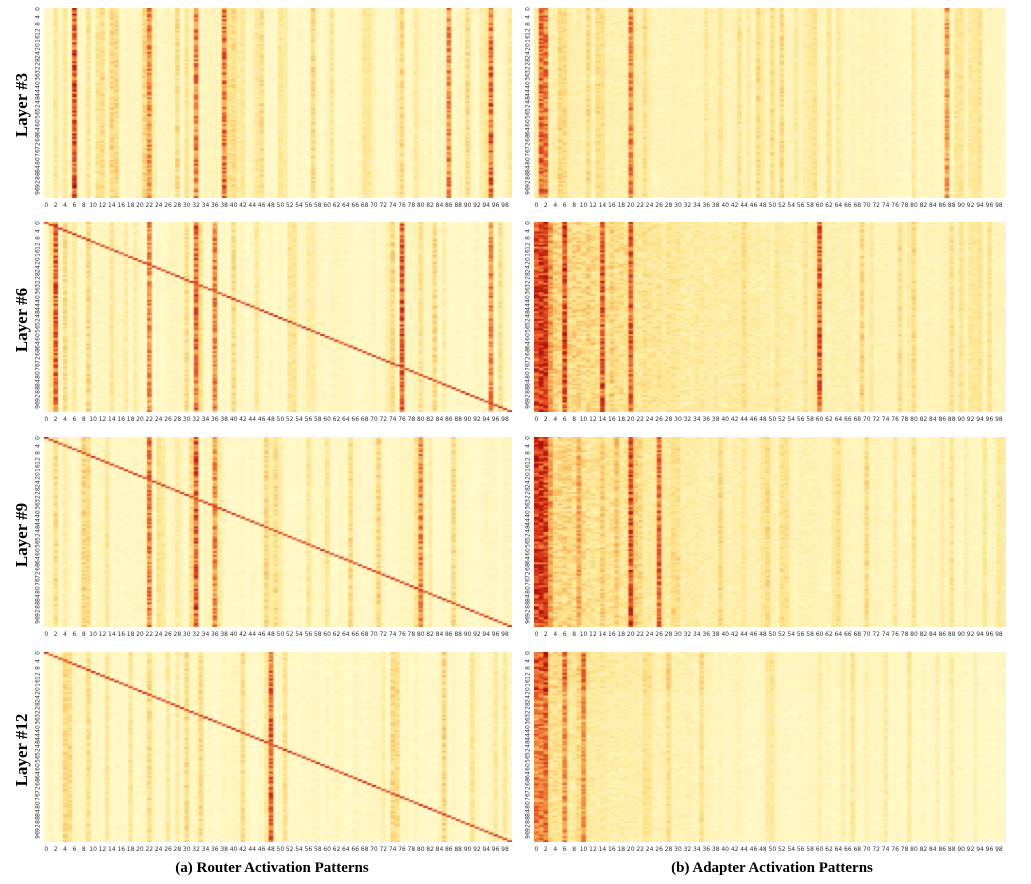 The height and width of the screenshot is (884, 1031). What do you see at coordinates (715, 419) in the screenshot?
I see `x-tick-label: 38` at bounding box center [715, 419].